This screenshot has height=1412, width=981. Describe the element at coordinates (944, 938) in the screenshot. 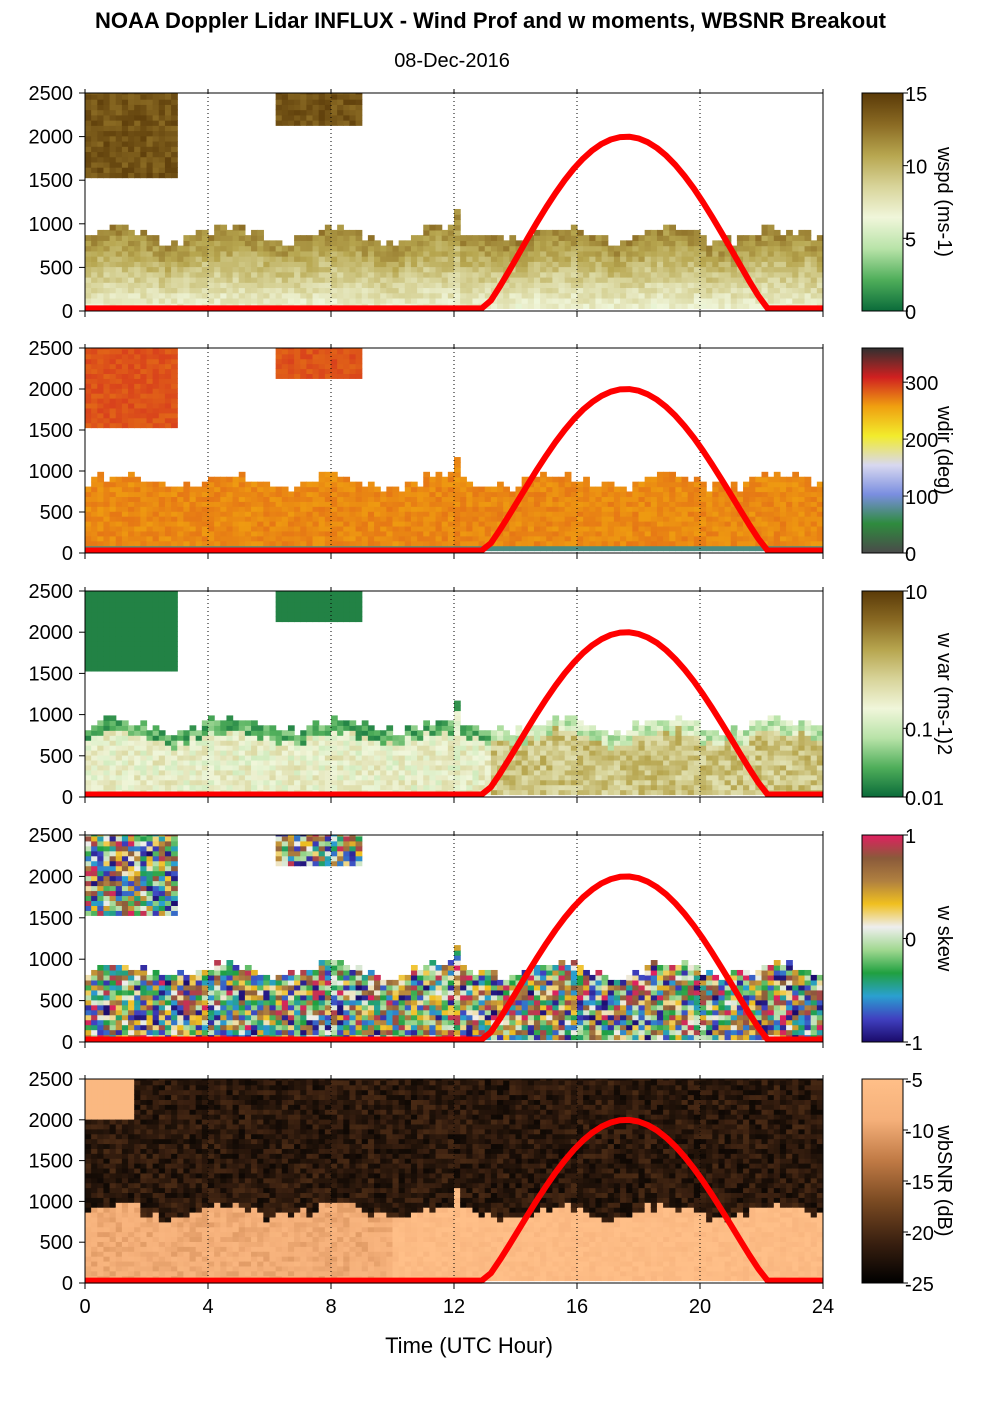

I see `colorbar-label: w skew` at that location.